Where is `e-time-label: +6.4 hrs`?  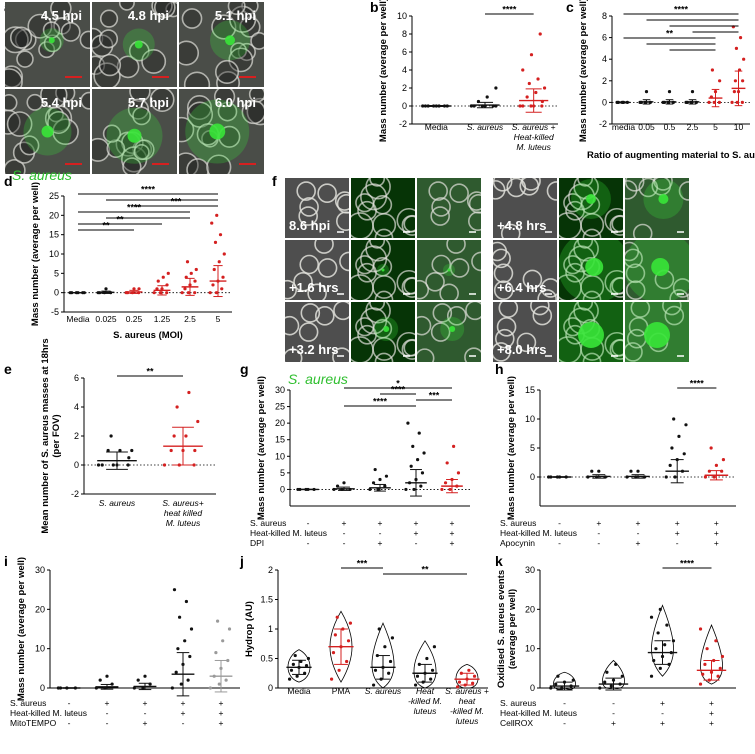
e-time-label: +6.4 hrs is located at coordinates (522, 287).